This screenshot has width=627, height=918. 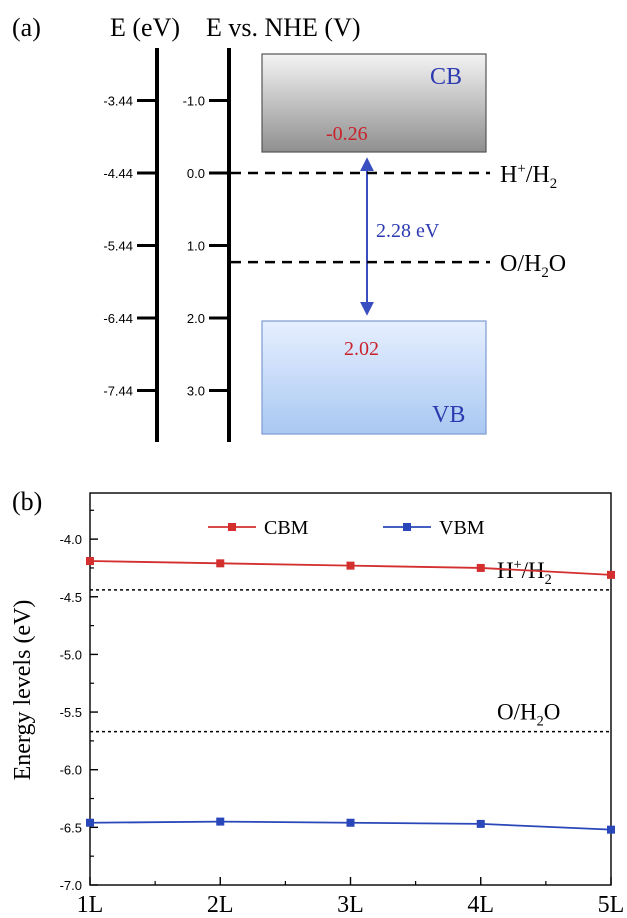 What do you see at coordinates (26, 27) in the screenshot?
I see `panel-a-label: (a)` at bounding box center [26, 27].